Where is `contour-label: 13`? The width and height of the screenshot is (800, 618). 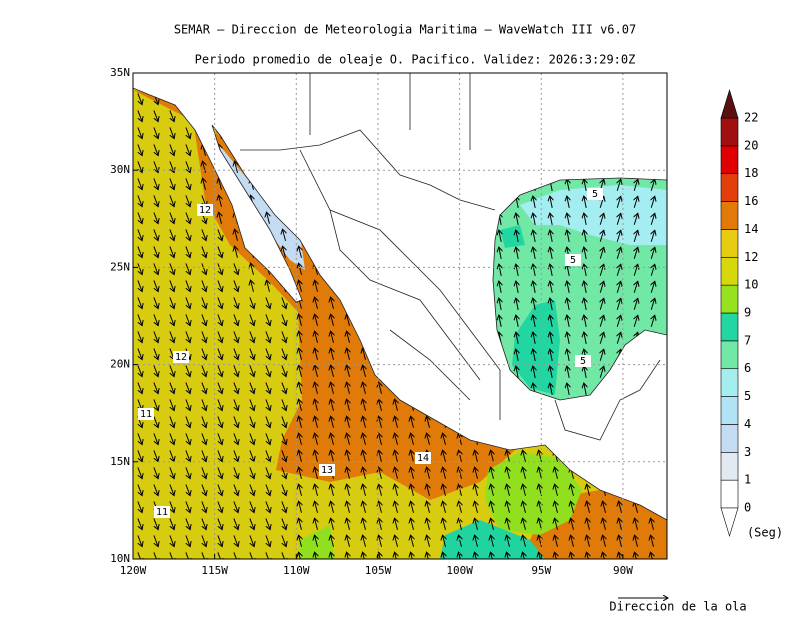 contour-label: 13 is located at coordinates (327, 470).